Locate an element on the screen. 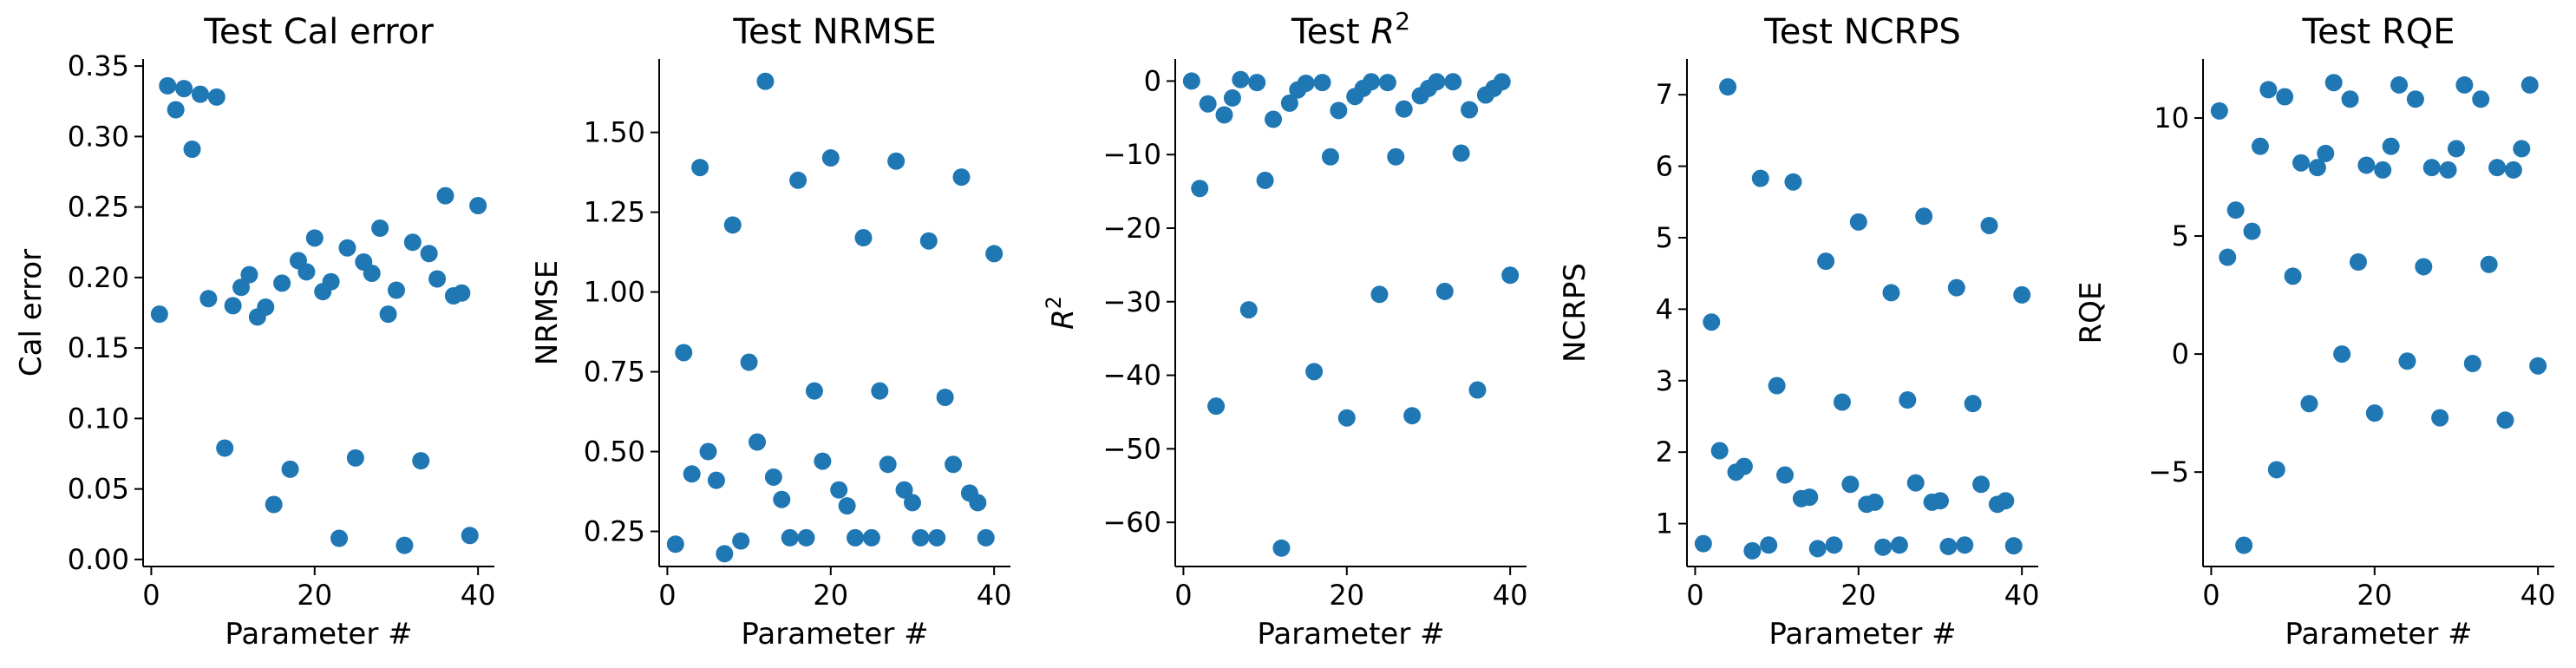 The height and width of the screenshot is (668, 2576). y-tick-label: 0.10 is located at coordinates (98, 418).